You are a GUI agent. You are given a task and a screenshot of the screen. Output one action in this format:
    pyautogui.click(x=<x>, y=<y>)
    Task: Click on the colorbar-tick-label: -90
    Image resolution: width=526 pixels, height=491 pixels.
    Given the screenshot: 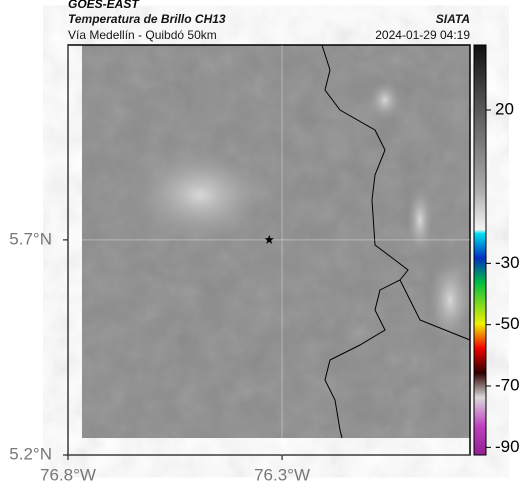 What is the action you would take?
    pyautogui.click(x=507, y=446)
    